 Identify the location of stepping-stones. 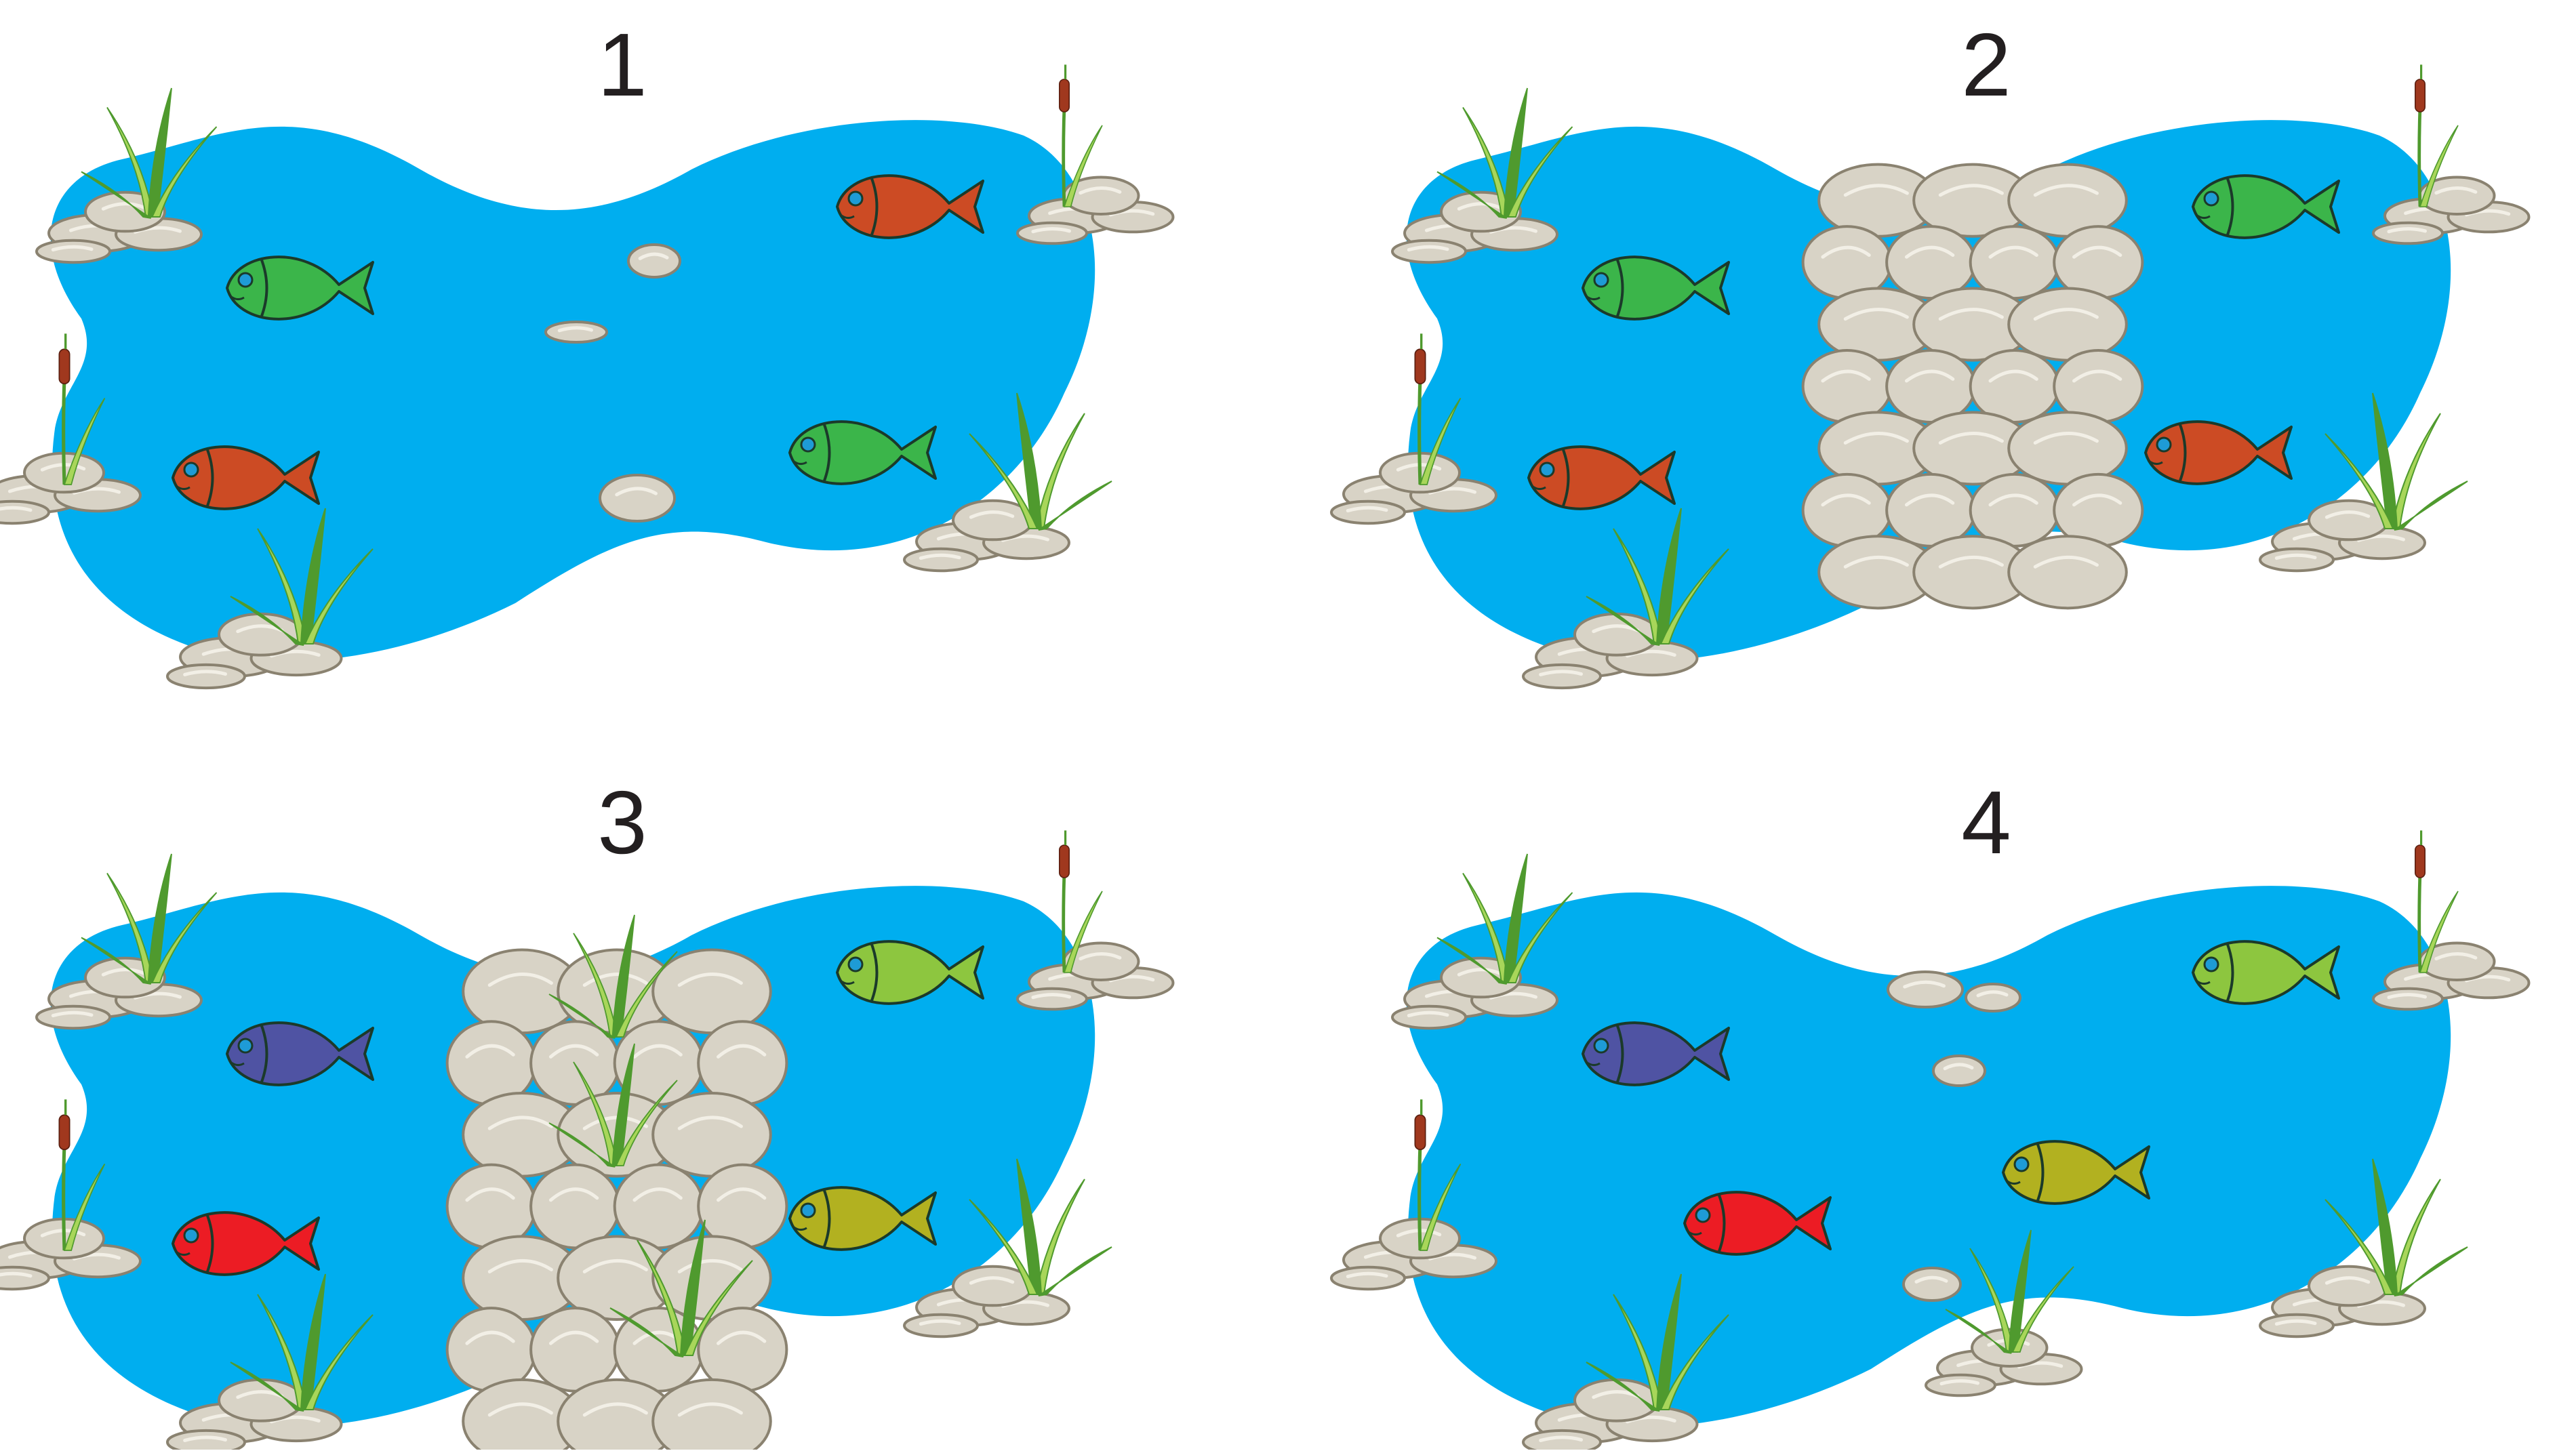
(612, 383).